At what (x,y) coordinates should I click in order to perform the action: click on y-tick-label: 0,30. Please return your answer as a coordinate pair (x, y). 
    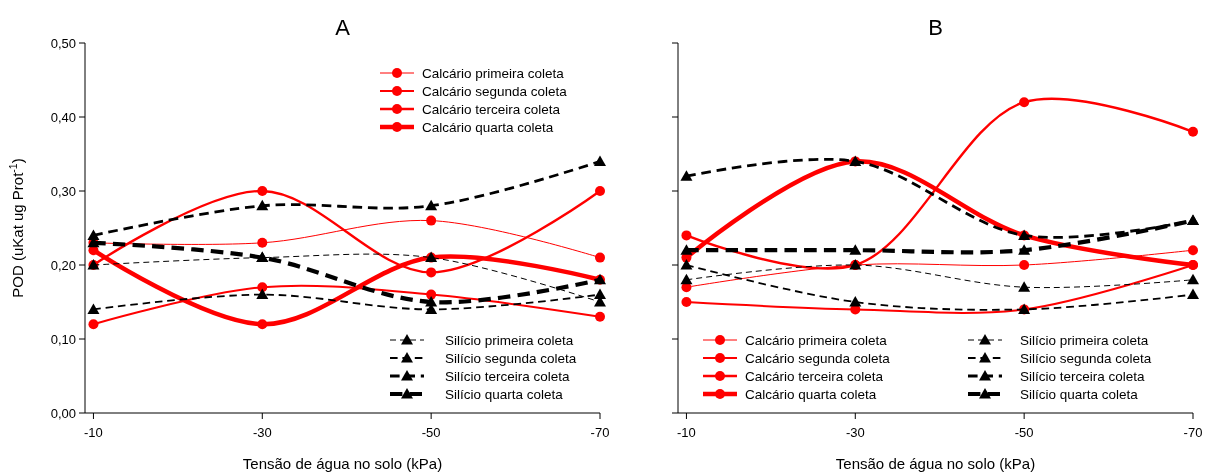
    Looking at the image, I should click on (63, 191).